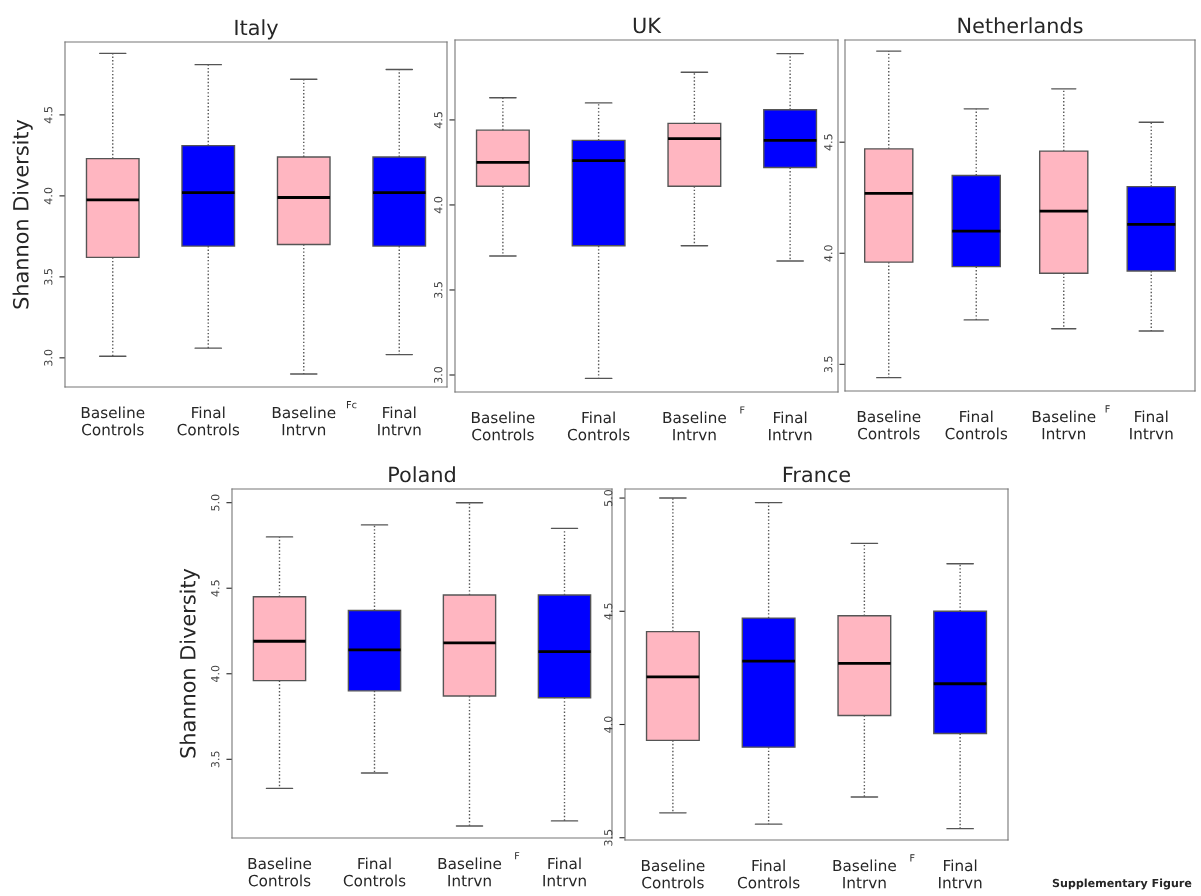  I want to click on text: Supplementary Figure, so click(1122, 884).